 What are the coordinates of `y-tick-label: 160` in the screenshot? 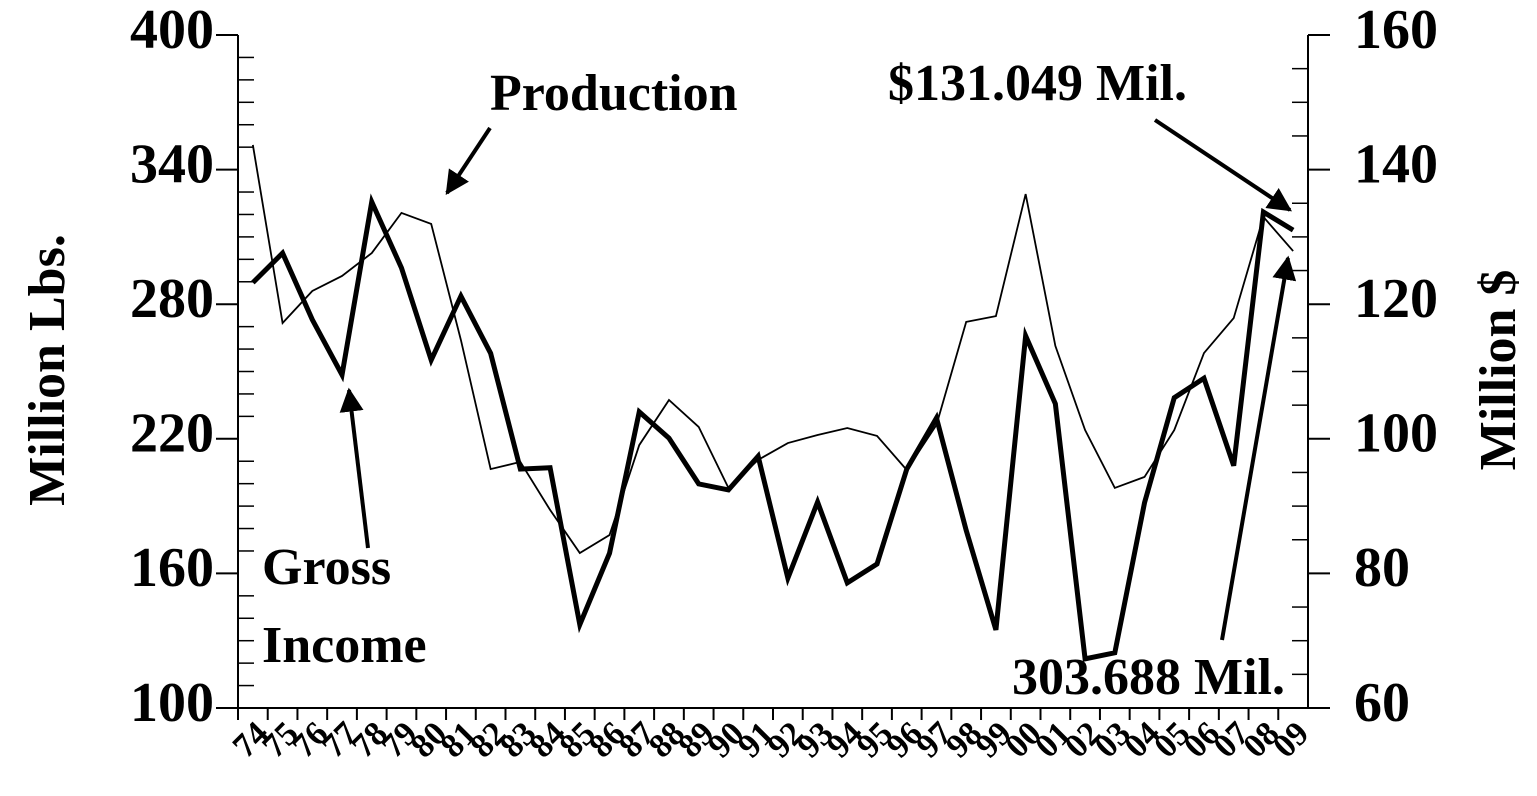 It's located at (172, 568).